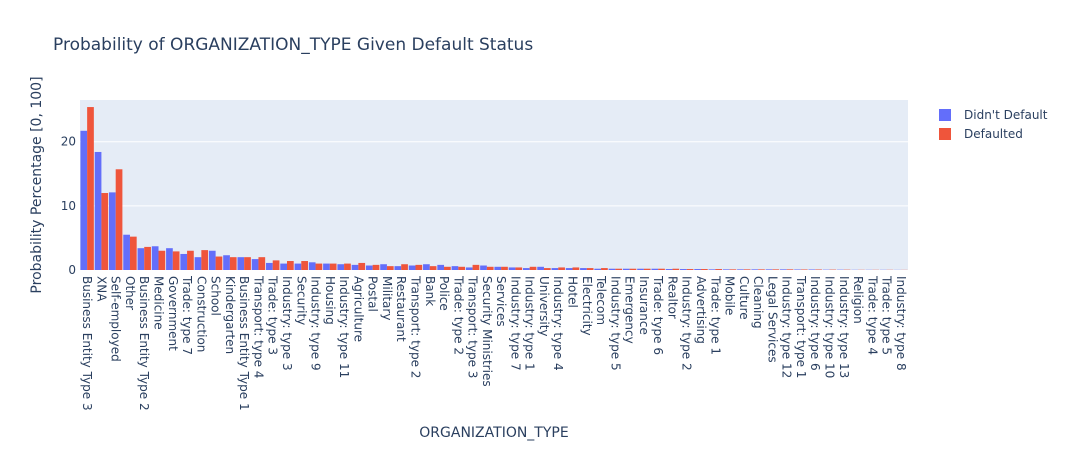  What do you see at coordinates (993, 115) in the screenshot?
I see `legend-item-didnt-default: Didn't Default` at bounding box center [993, 115].